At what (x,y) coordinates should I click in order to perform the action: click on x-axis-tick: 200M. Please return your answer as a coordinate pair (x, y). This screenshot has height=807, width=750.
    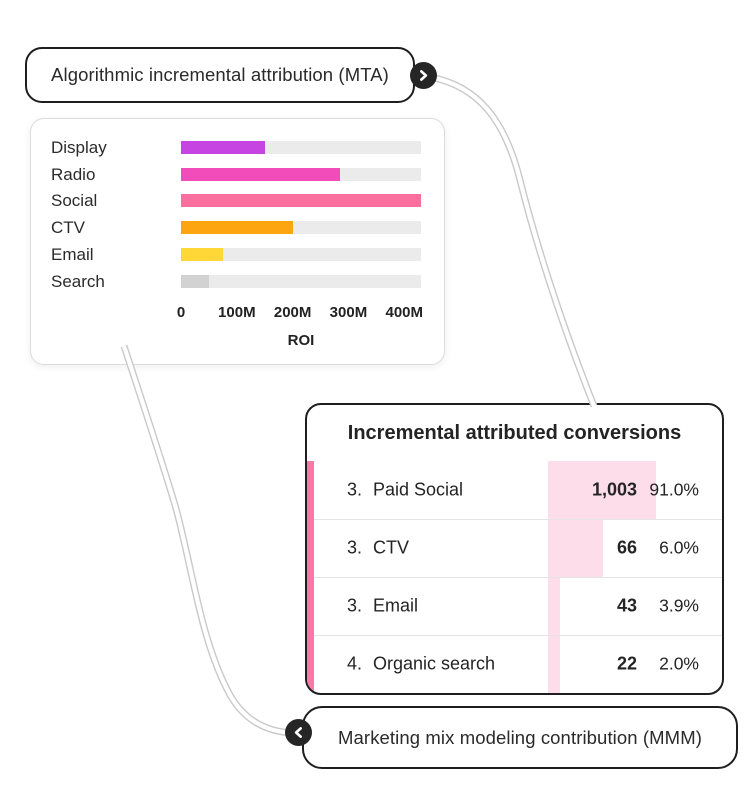
    Looking at the image, I should click on (292, 312).